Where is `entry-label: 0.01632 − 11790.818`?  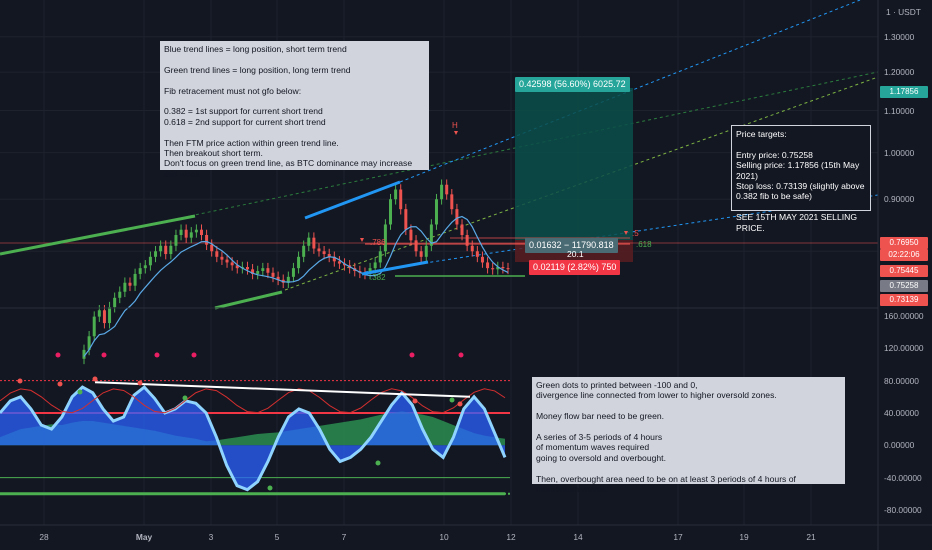 entry-label: 0.01632 − 11790.818 is located at coordinates (571, 245).